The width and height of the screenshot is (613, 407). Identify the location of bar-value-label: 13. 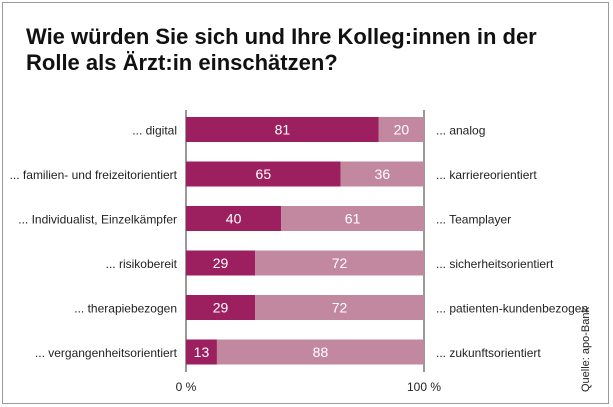
(202, 352).